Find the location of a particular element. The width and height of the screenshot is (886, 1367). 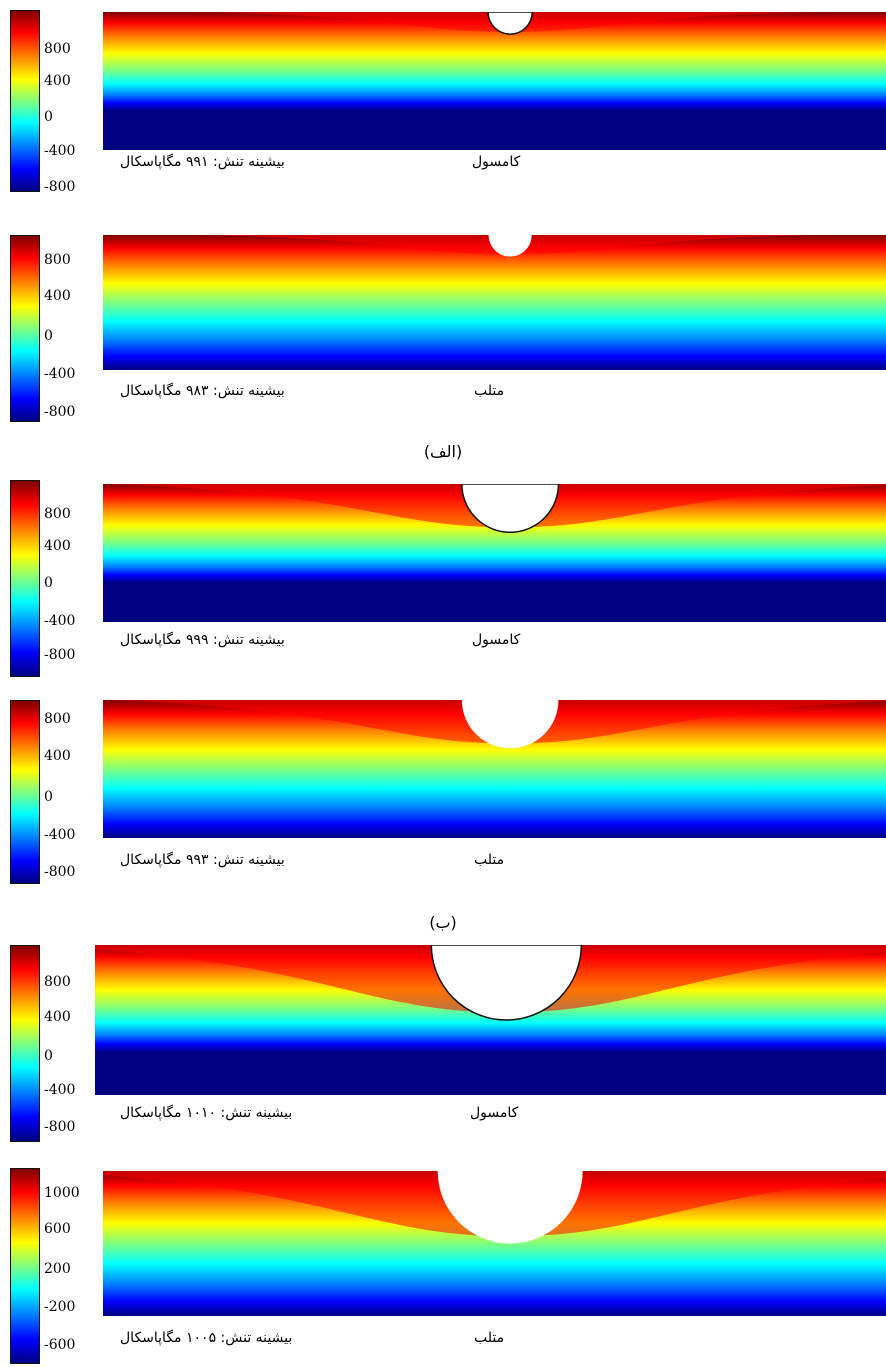

colorbar-tick: -200 is located at coordinates (60, 1307).